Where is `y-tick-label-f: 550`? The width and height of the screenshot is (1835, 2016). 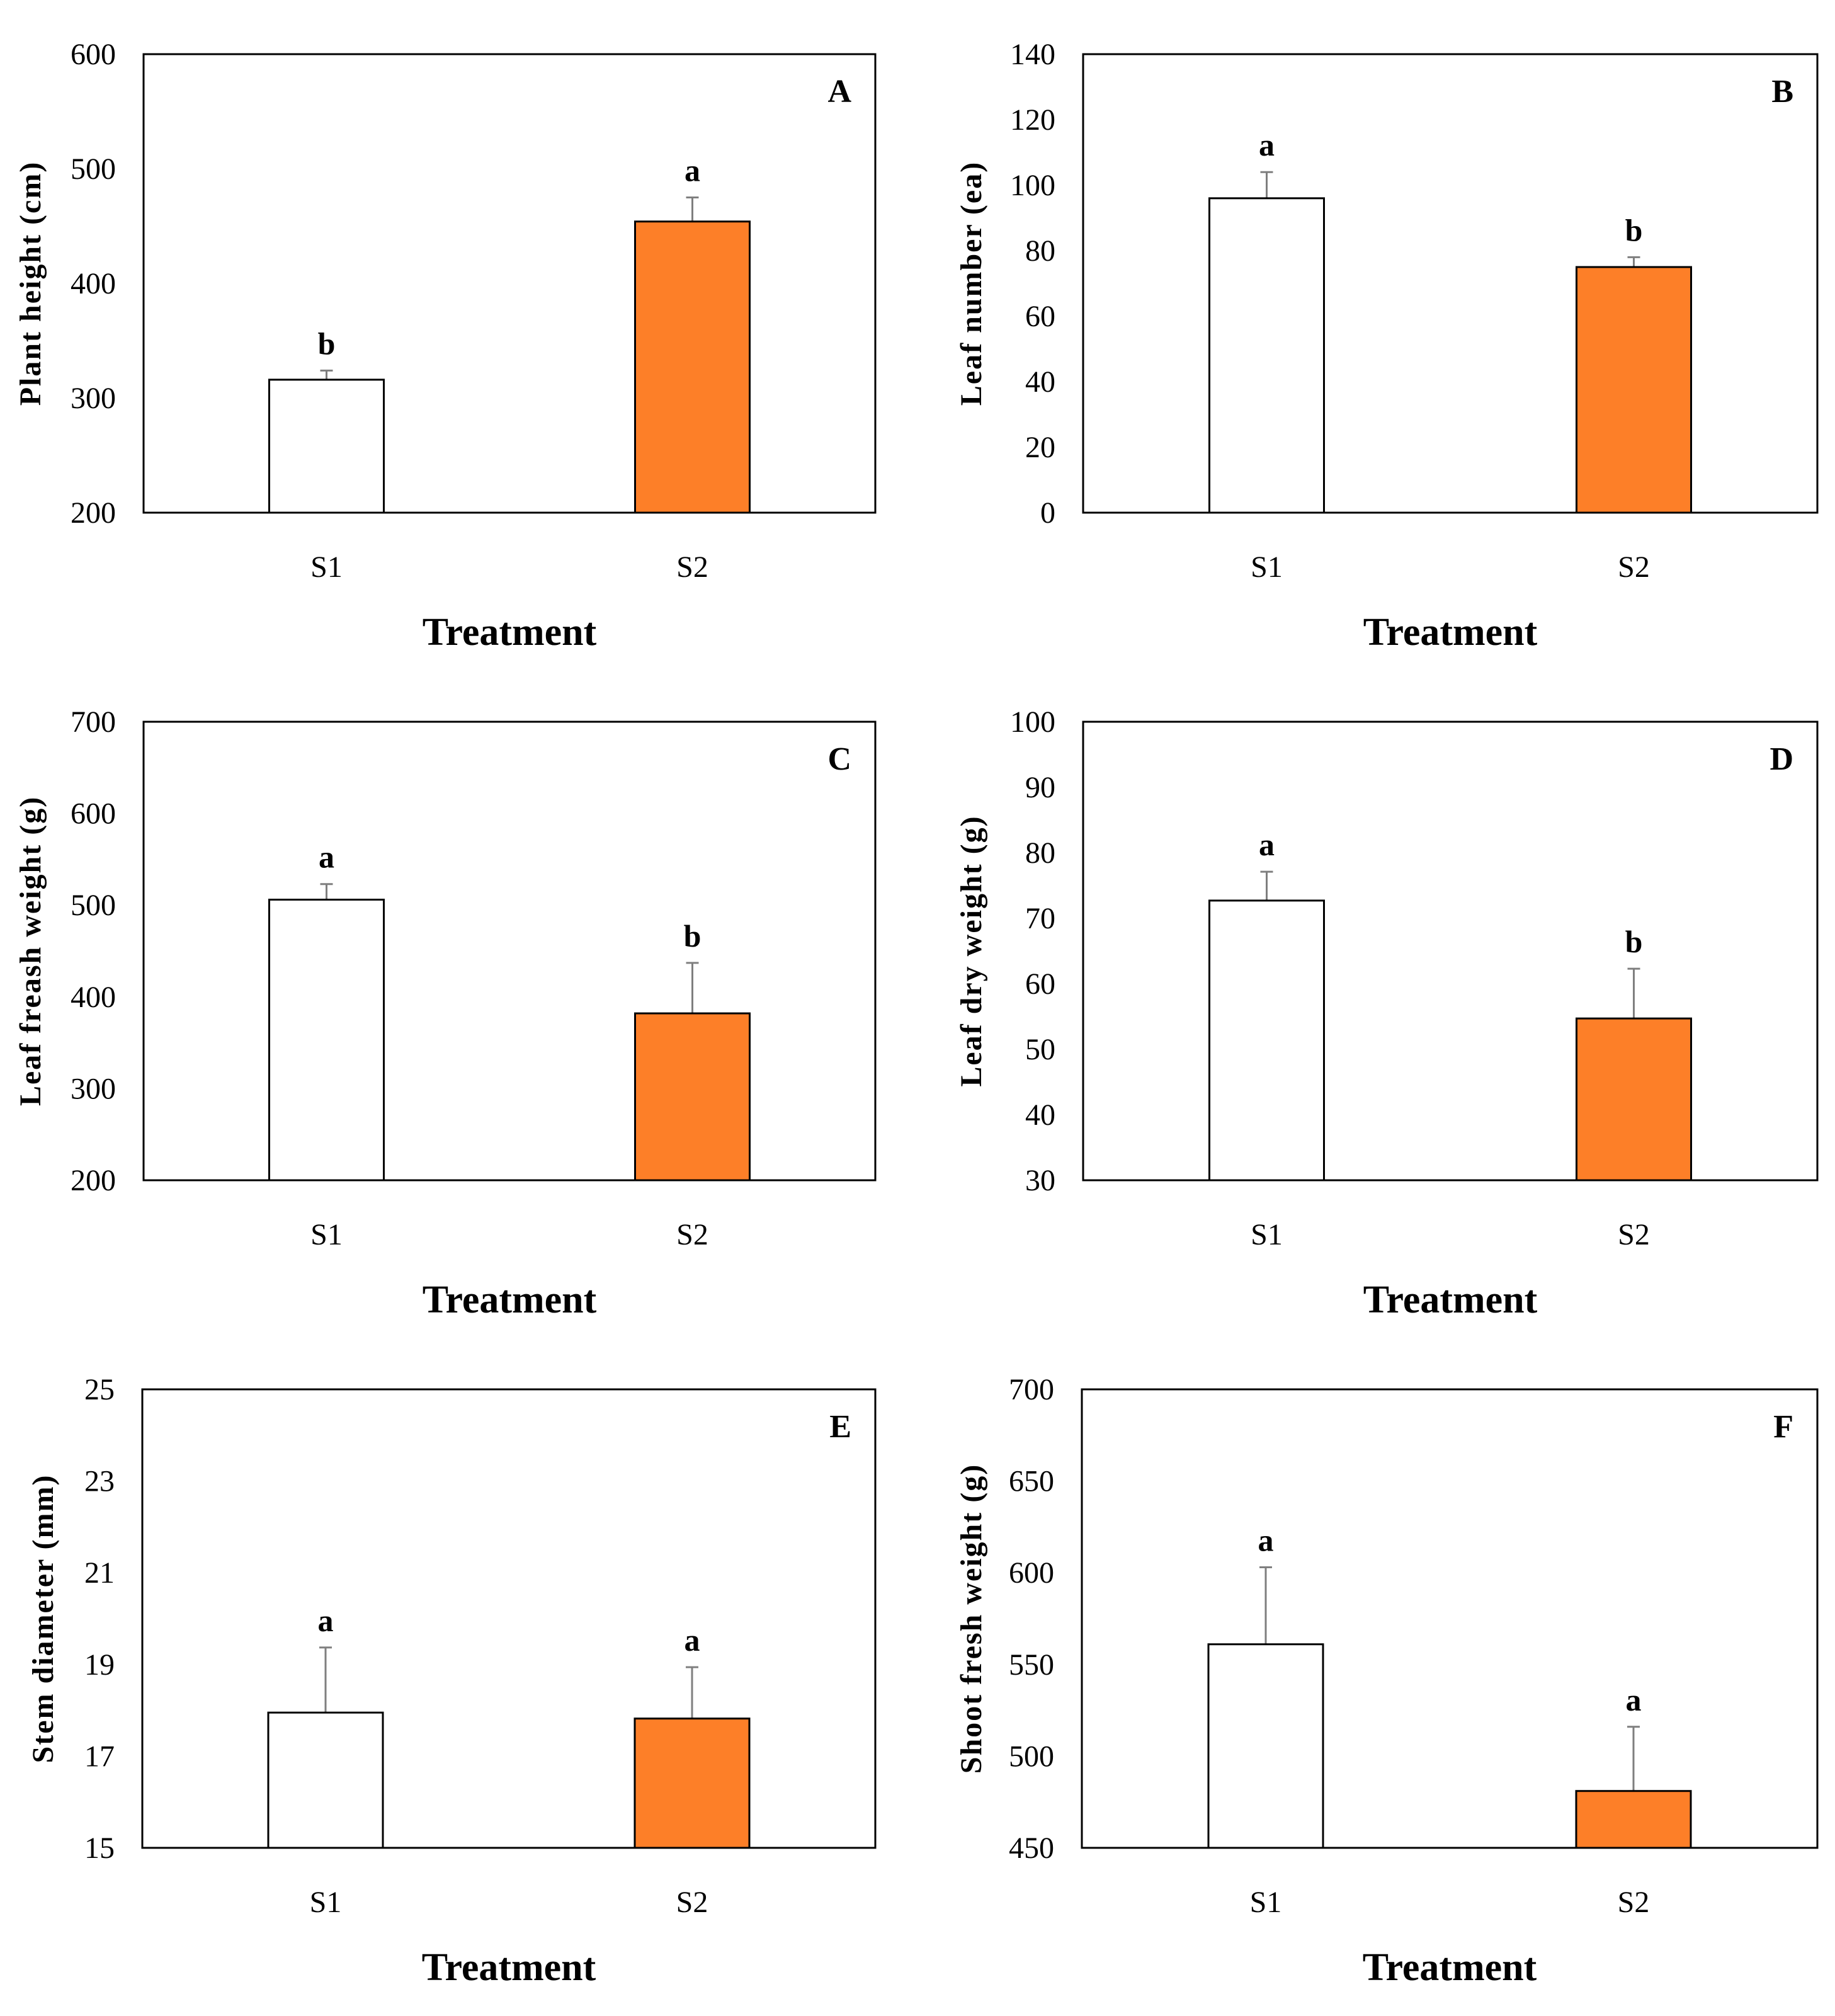
y-tick-label-f: 550 is located at coordinates (1031, 1665).